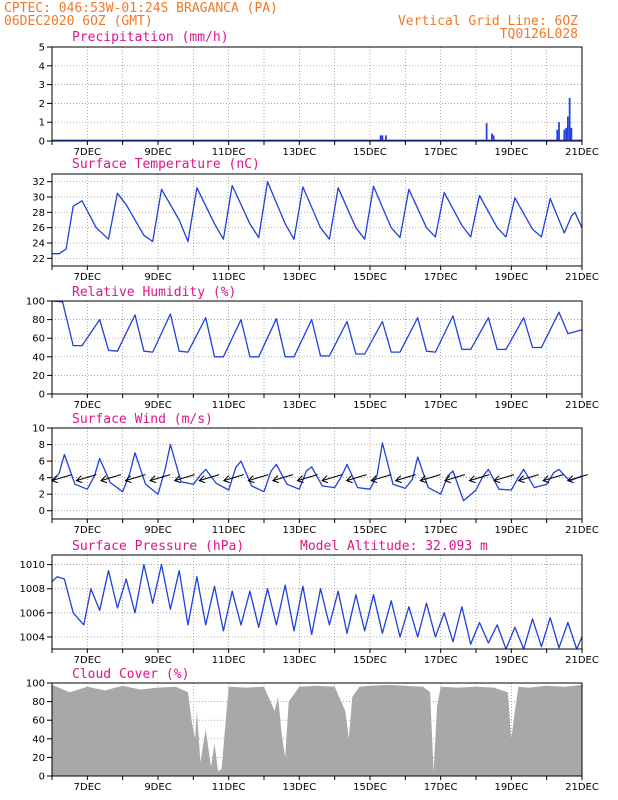  I want to click on pressure-ytick-label: 1008, so click(32, 589).